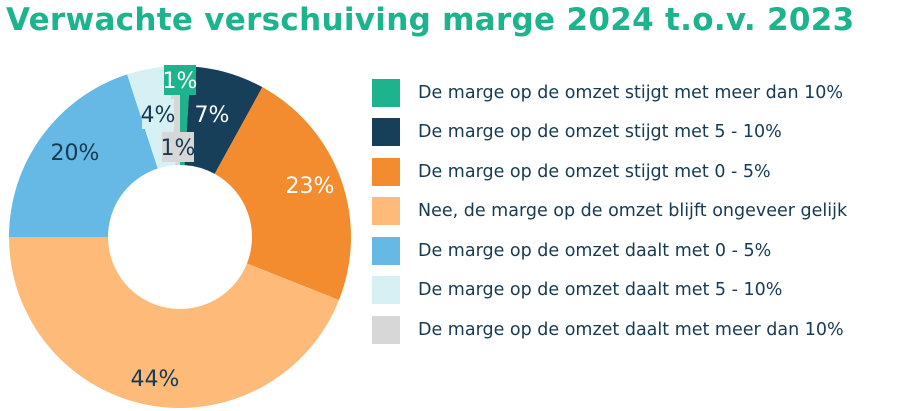 This screenshot has width=900, height=411. What do you see at coordinates (594, 171) in the screenshot?
I see `legend-label: De marge op de omzet stijgt met 0 - 5%` at bounding box center [594, 171].